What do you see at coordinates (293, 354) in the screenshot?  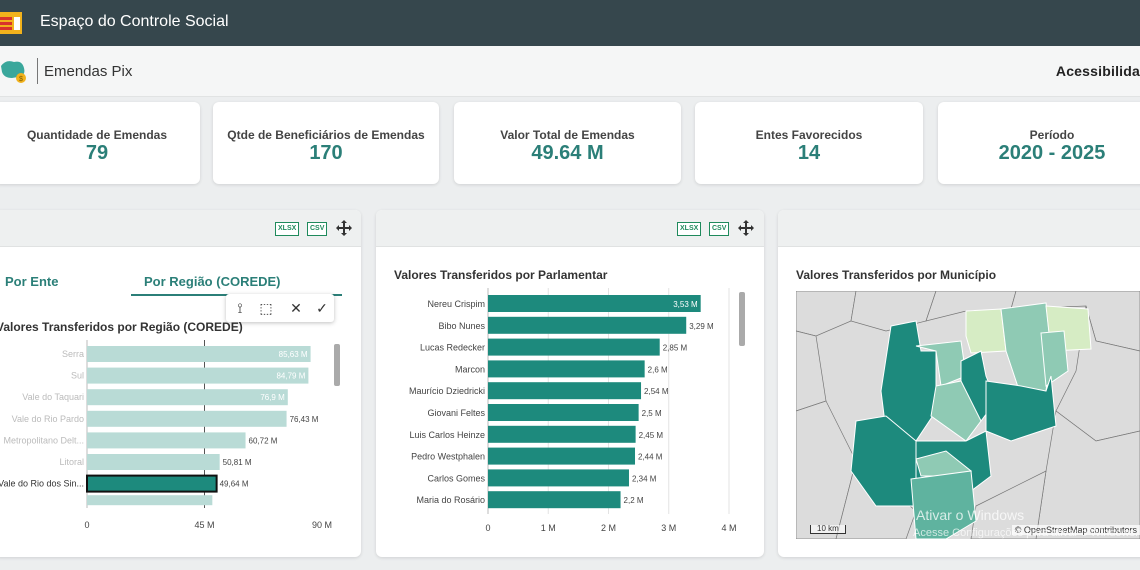 I see `data-label: 85,63 M` at bounding box center [293, 354].